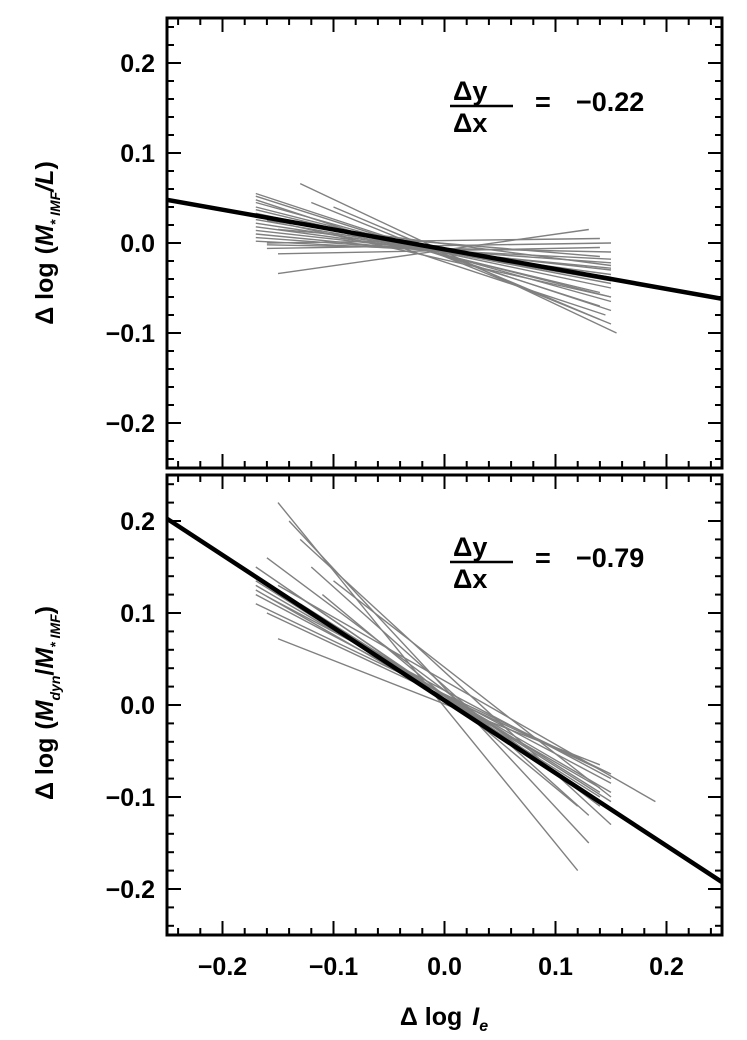 The width and height of the screenshot is (747, 1040). What do you see at coordinates (543, 558) in the screenshot?
I see `bottom-slope-equals: =` at bounding box center [543, 558].